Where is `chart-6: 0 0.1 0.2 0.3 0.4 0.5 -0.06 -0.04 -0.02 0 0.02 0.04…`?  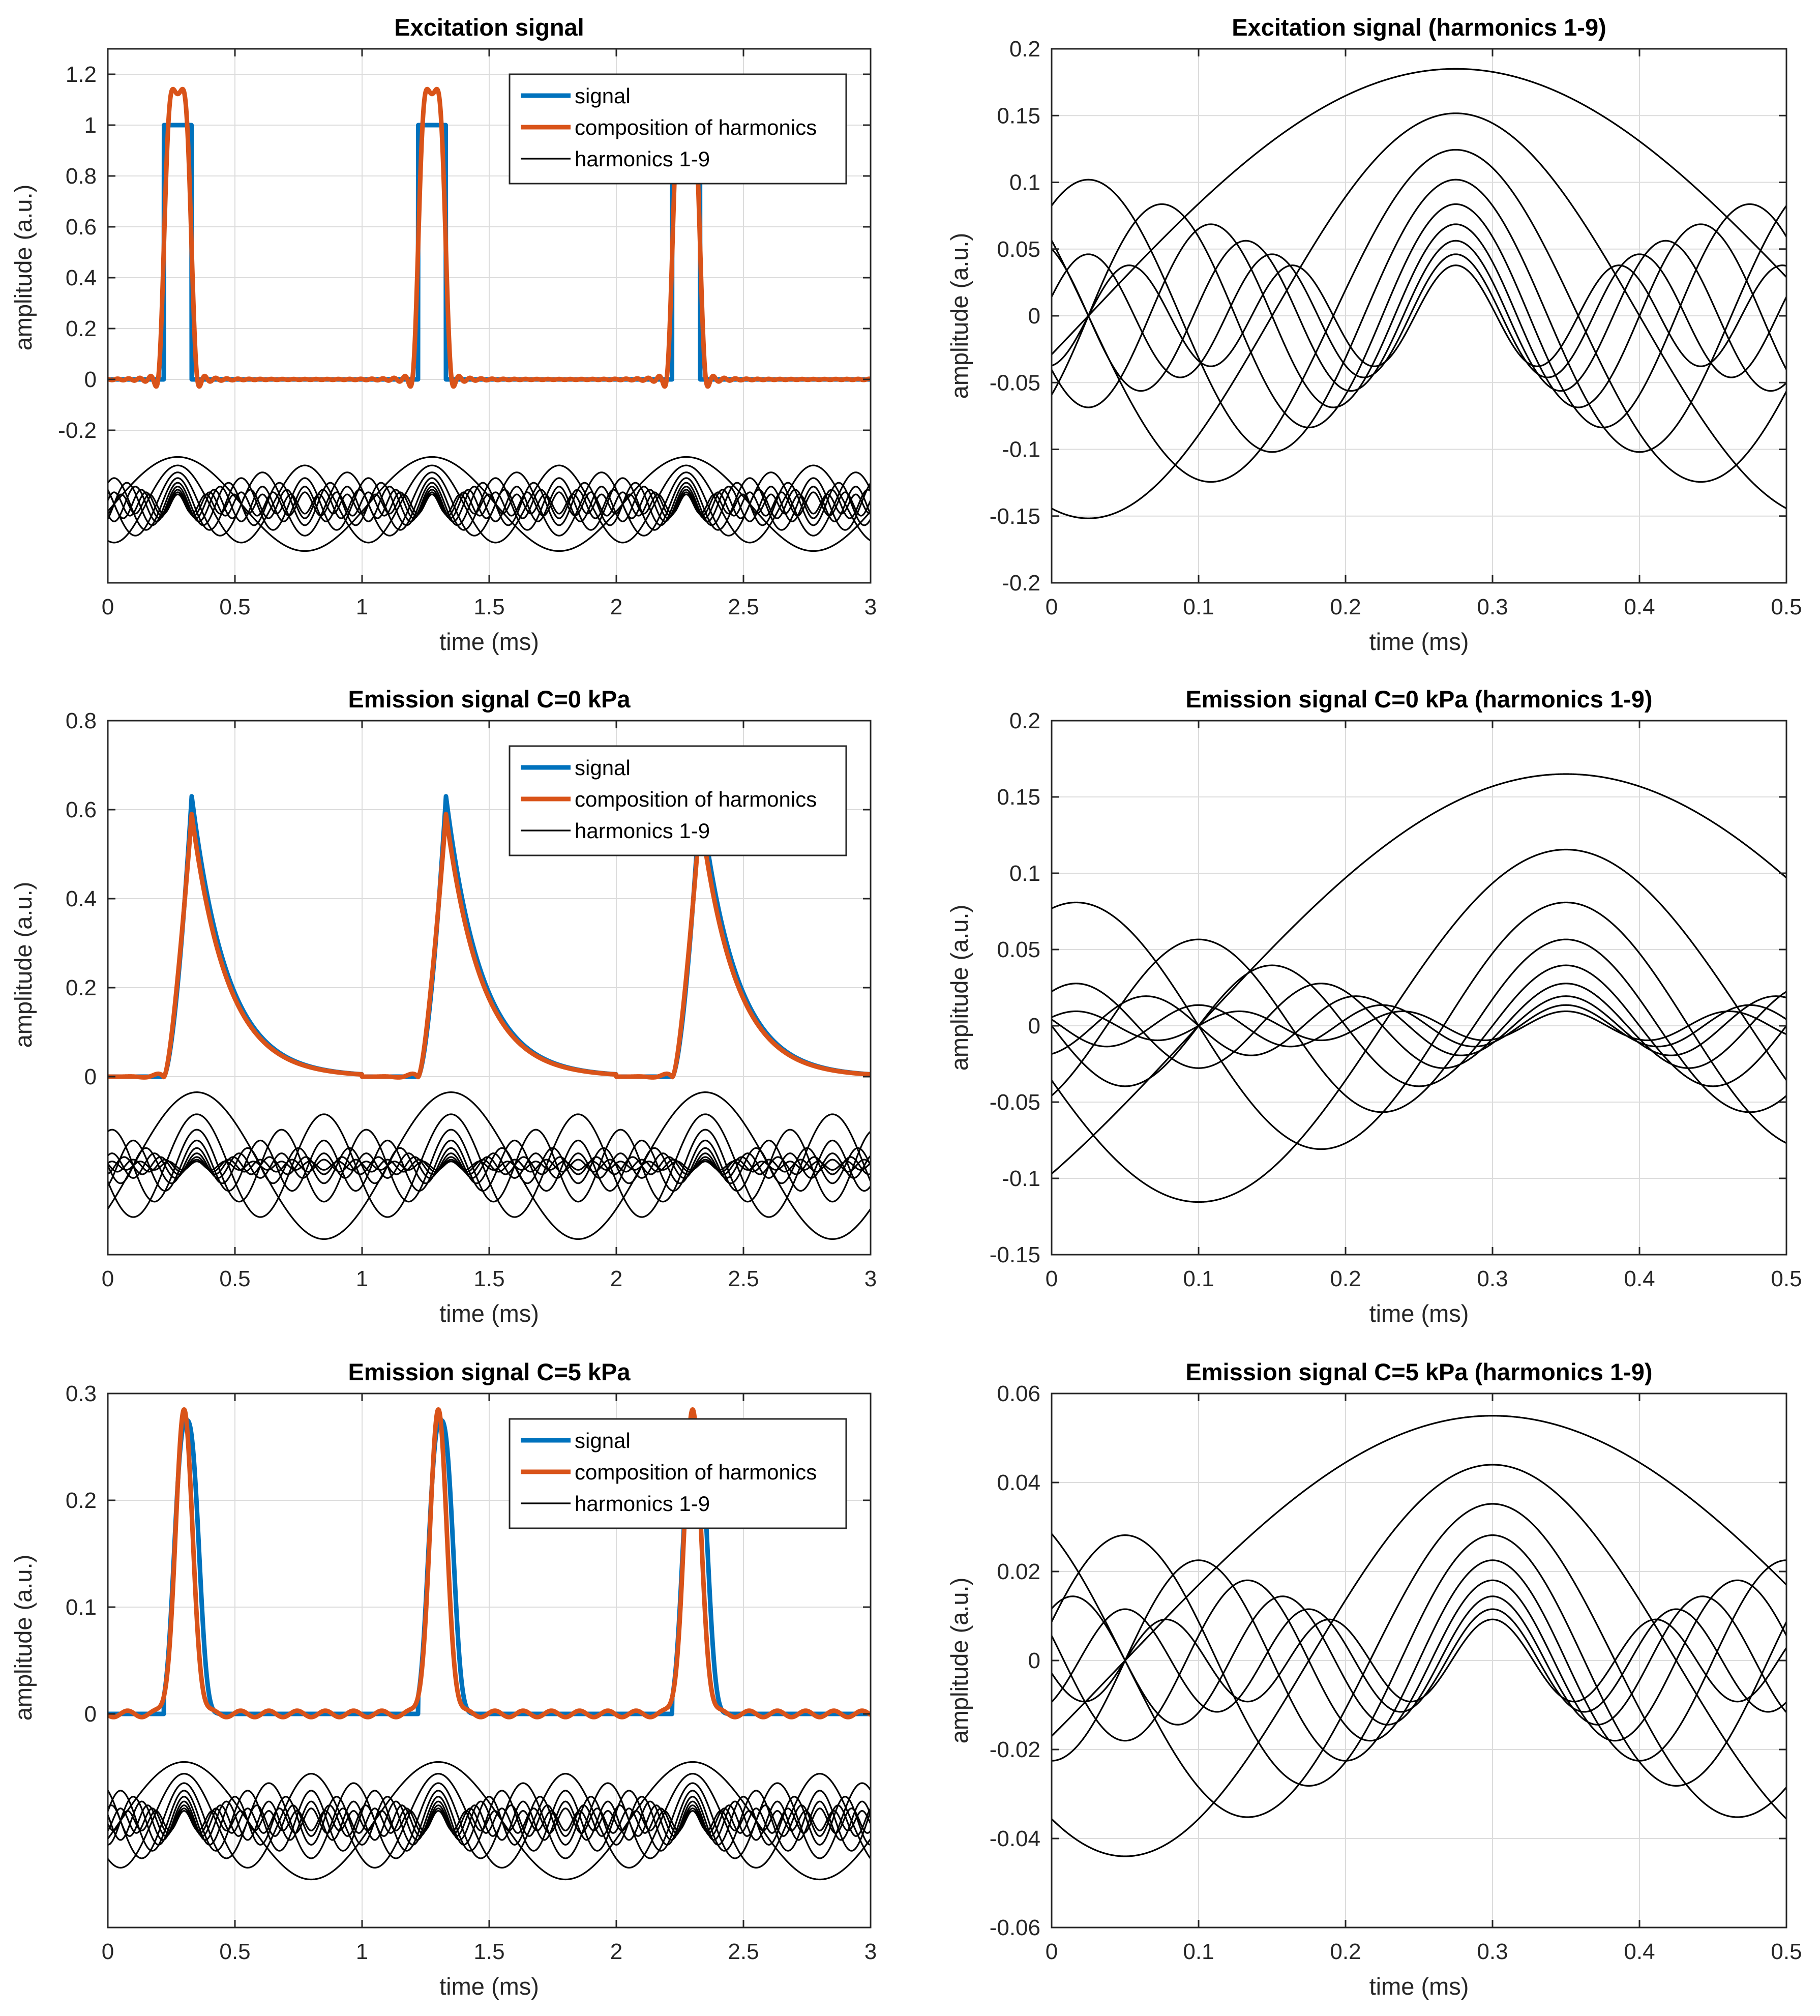
chart-6: 0 0.1 0.2 0.3 0.4 0.5 -0.06 -0.04 -0.02 0 0.02 0.04… is located at coordinates (1374, 1679).